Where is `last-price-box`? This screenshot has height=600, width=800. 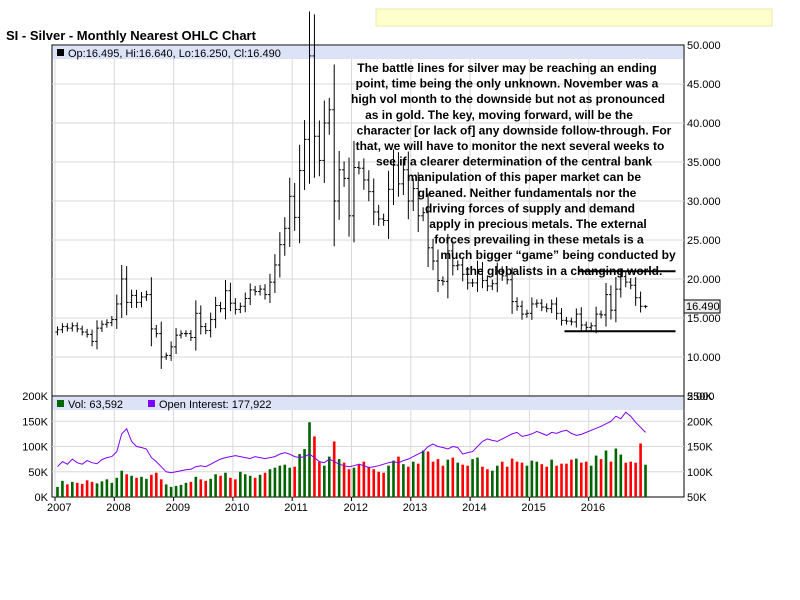
last-price-box is located at coordinates (702, 306).